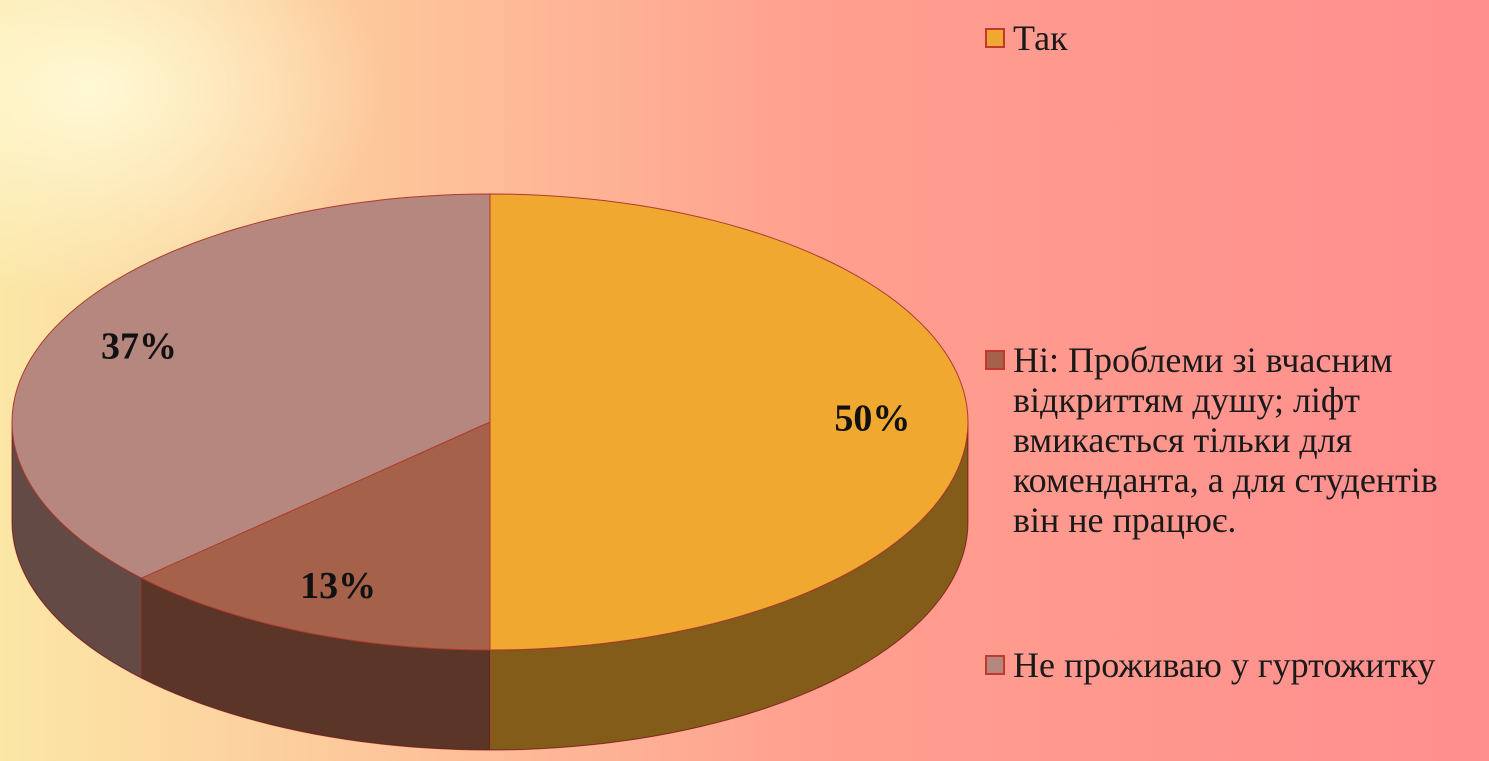  Describe the element at coordinates (315, 536) in the screenshot. I see `slice` at that location.